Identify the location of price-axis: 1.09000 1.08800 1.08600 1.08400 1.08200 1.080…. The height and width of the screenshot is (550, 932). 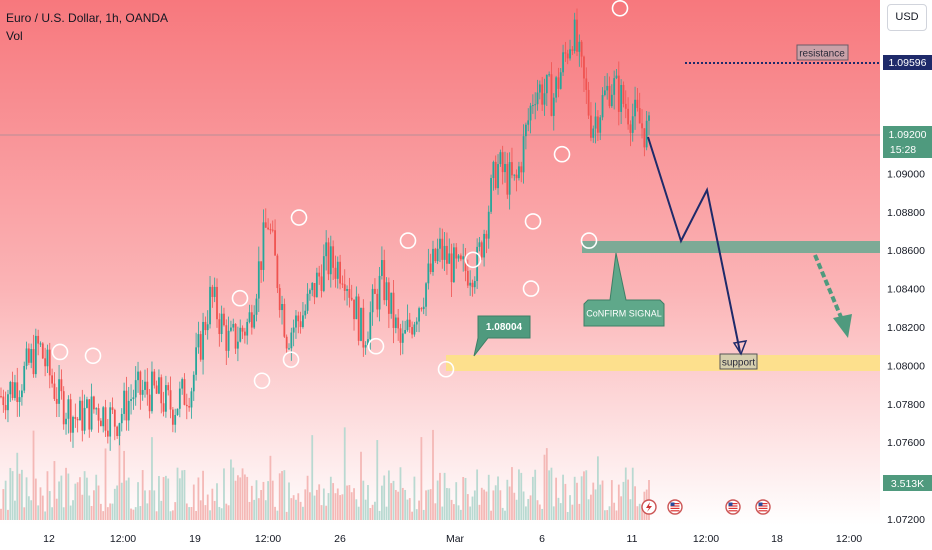
(906, 347).